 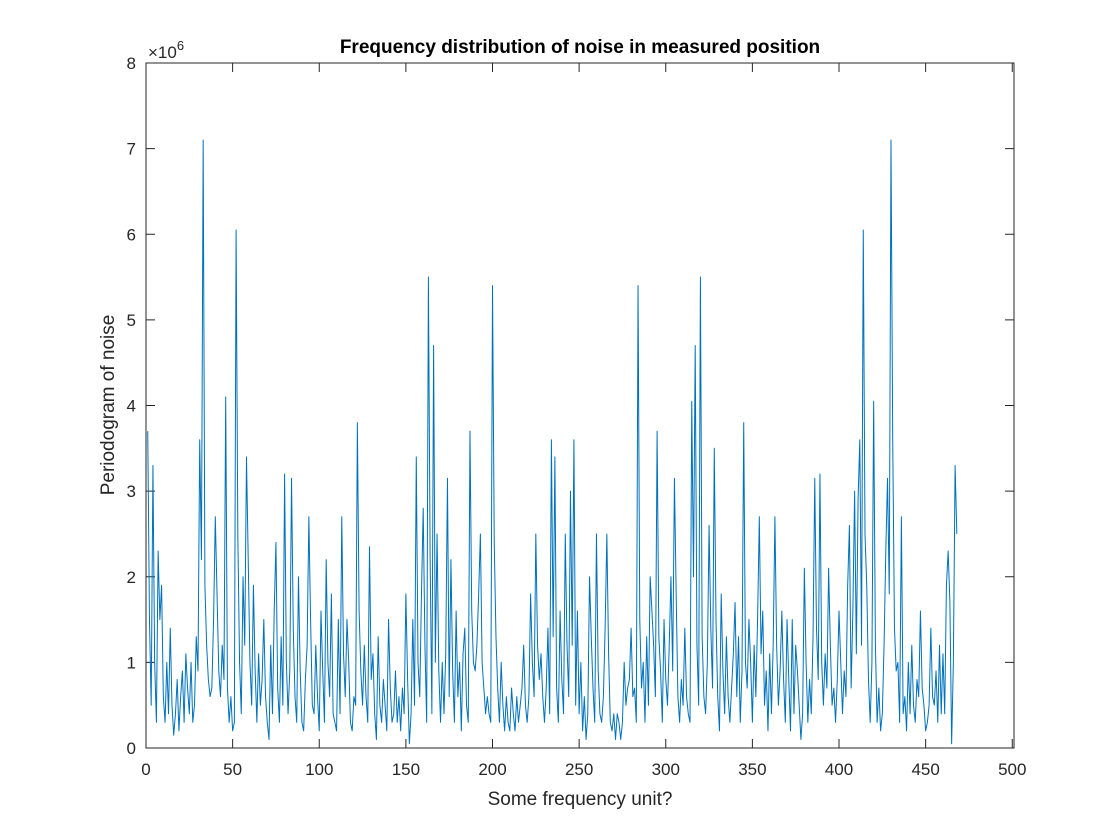 What do you see at coordinates (752, 769) in the screenshot?
I see `x-tick-label: 350` at bounding box center [752, 769].